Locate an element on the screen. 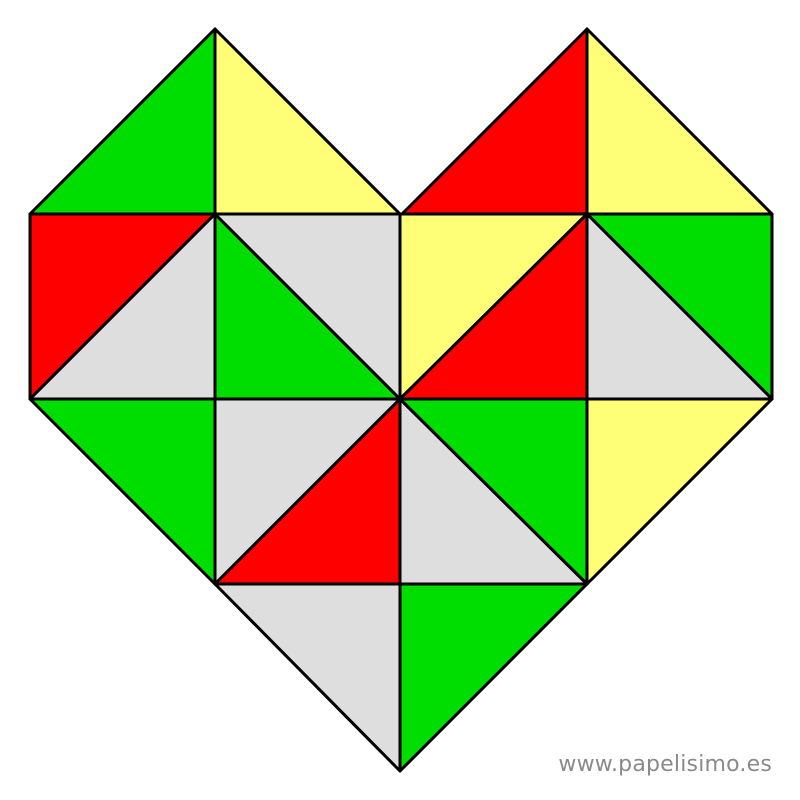 This screenshot has width=800, height=800. tile-row3-col4-upper-left is located at coordinates (679, 491).